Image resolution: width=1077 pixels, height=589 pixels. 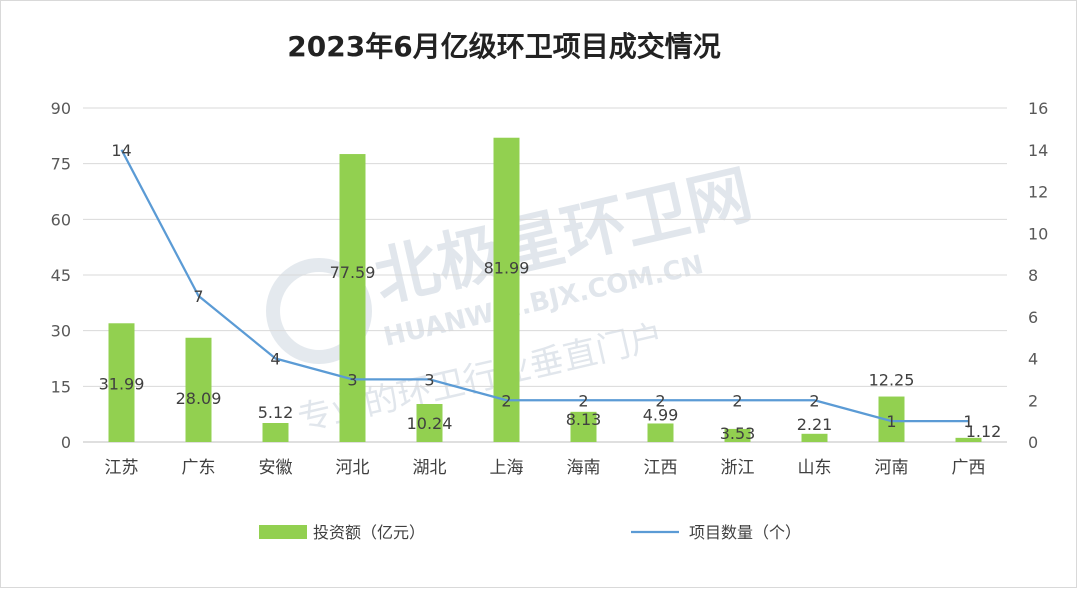 I want to click on category-label: 上海, so click(x=507, y=468).